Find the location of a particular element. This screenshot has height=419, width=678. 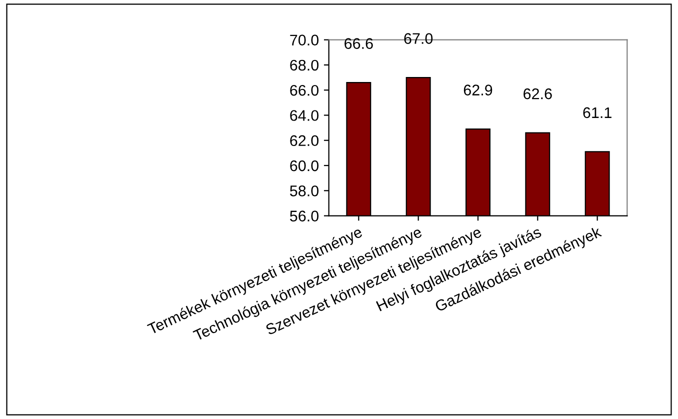

y-tick-label: 58.0 is located at coordinates (304, 191).